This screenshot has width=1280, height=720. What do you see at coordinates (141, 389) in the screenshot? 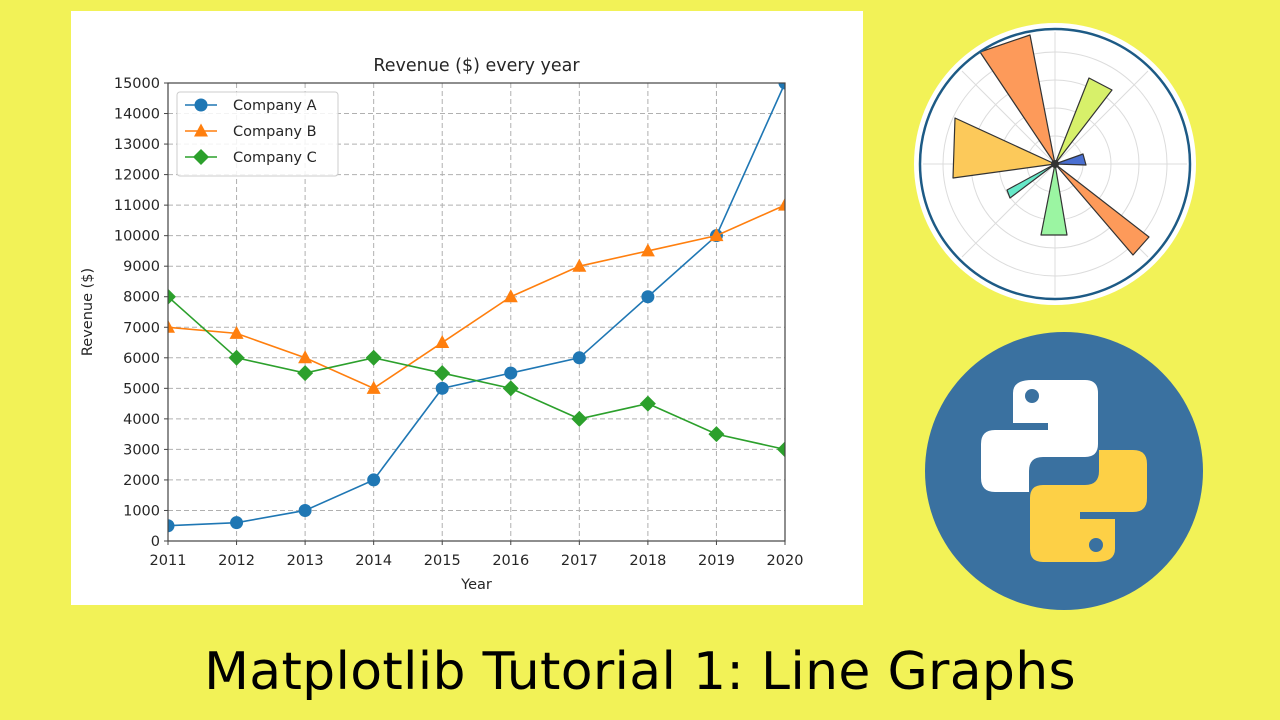
I see `y-tick-label: 5000` at bounding box center [141, 389].